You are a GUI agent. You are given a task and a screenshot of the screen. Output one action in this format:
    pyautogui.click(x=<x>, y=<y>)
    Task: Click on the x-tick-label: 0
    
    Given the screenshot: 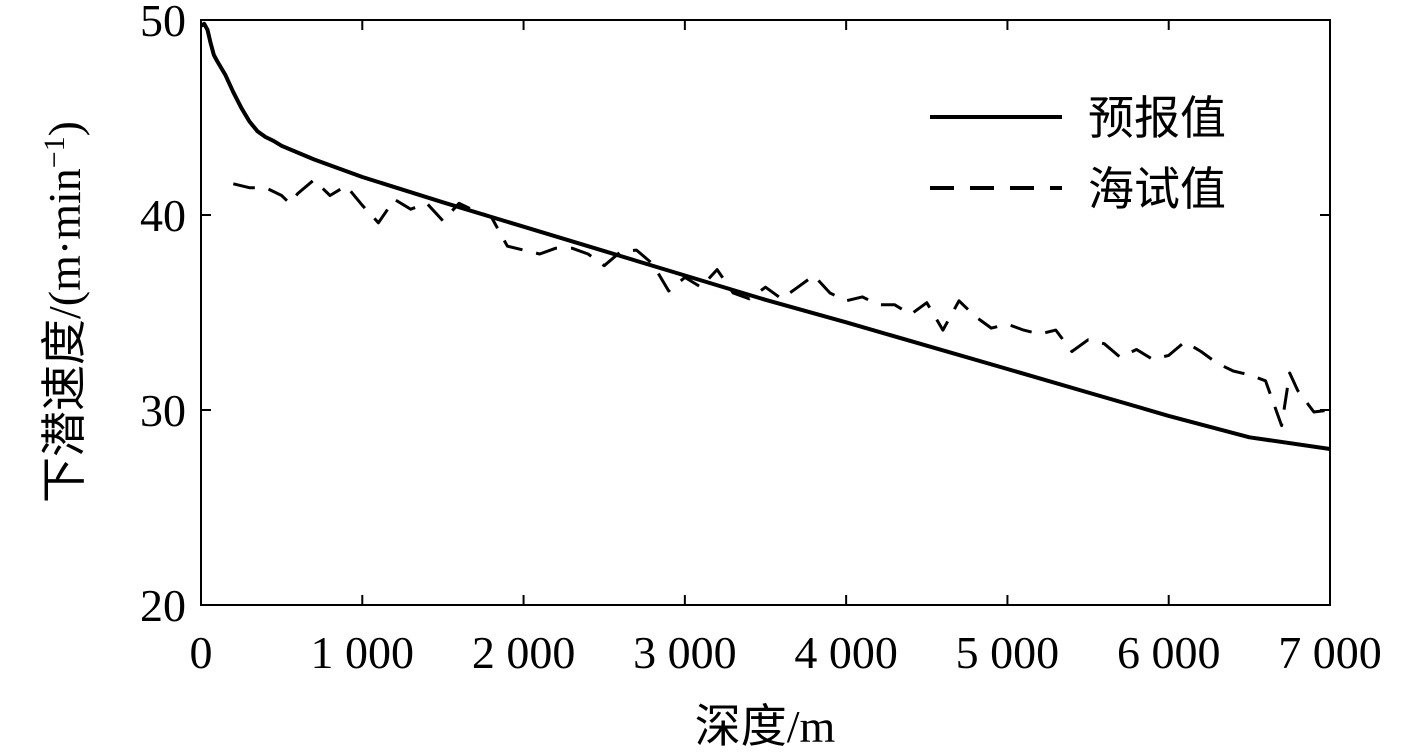 What is the action you would take?
    pyautogui.click(x=201, y=652)
    